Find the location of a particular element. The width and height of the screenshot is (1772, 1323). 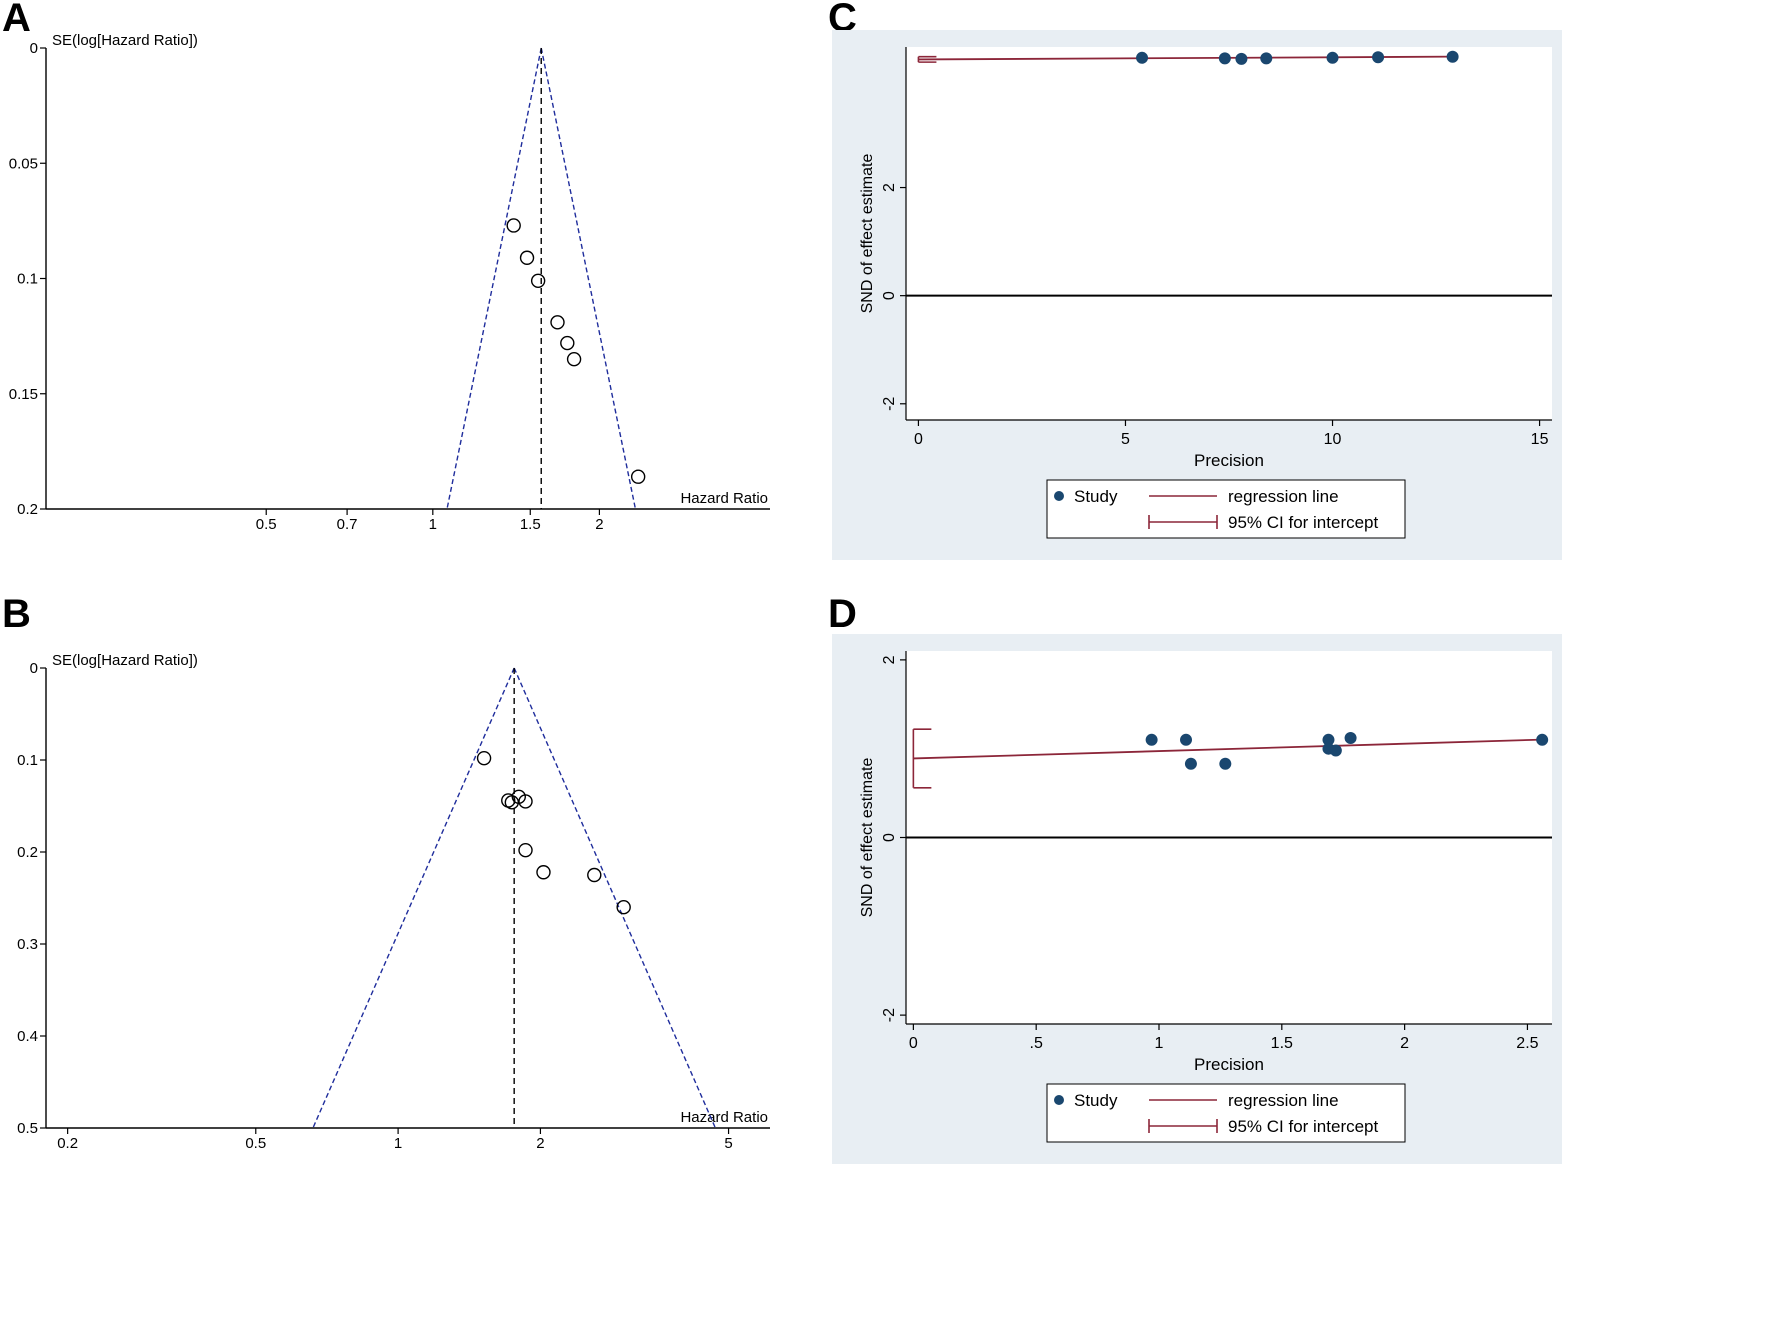

x-tick-label: 0.2 is located at coordinates (67, 1143).